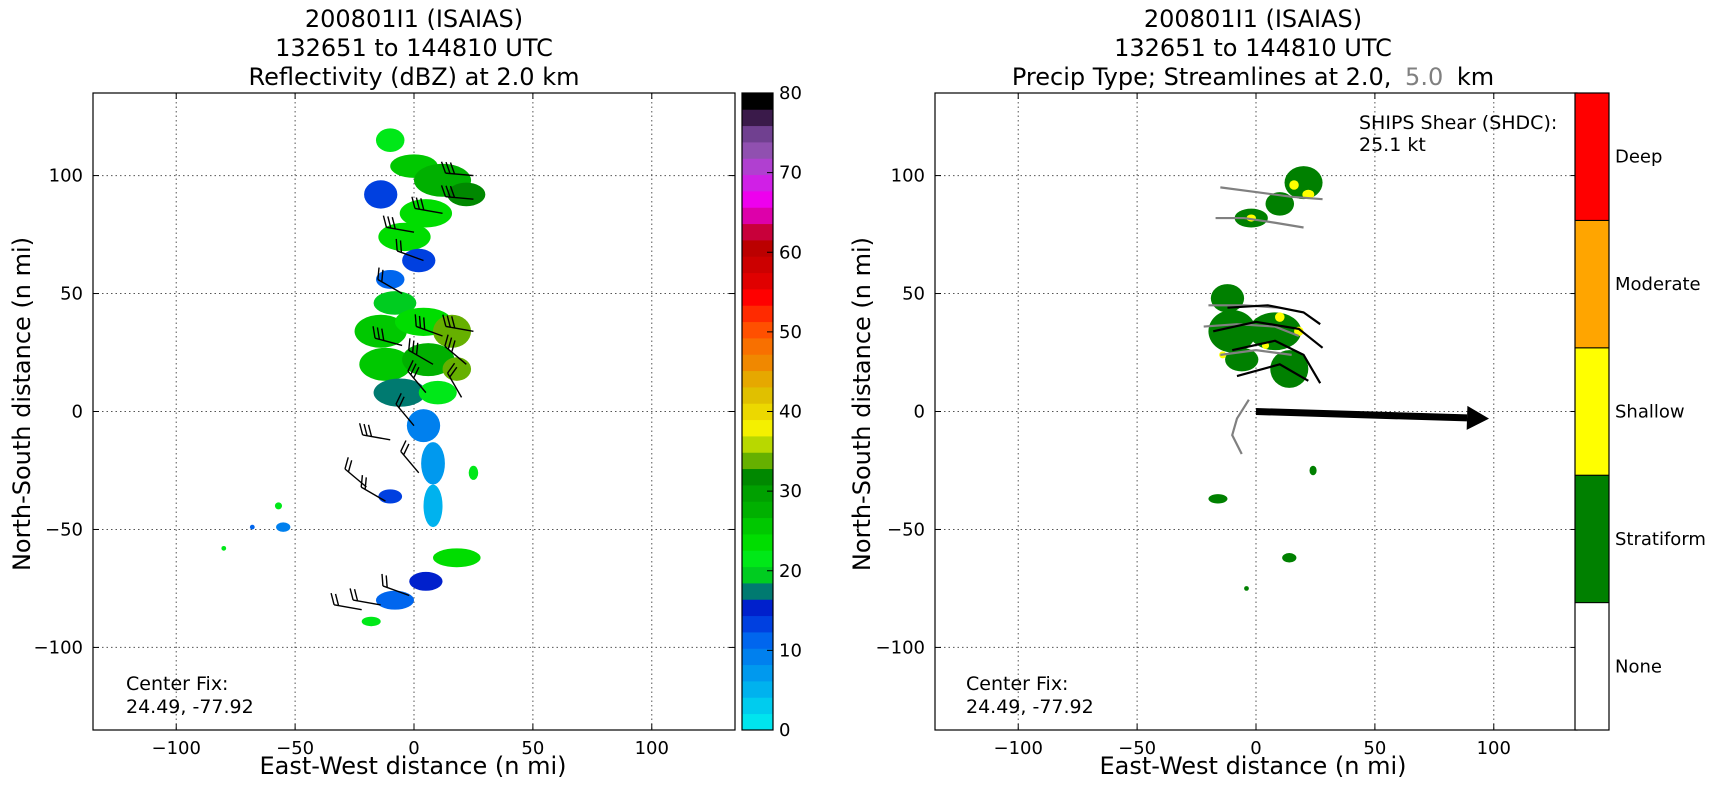 Image resolution: width=1717 pixels, height=787 pixels. I want to click on right-title-line-3-suffix: km, so click(1475, 77).